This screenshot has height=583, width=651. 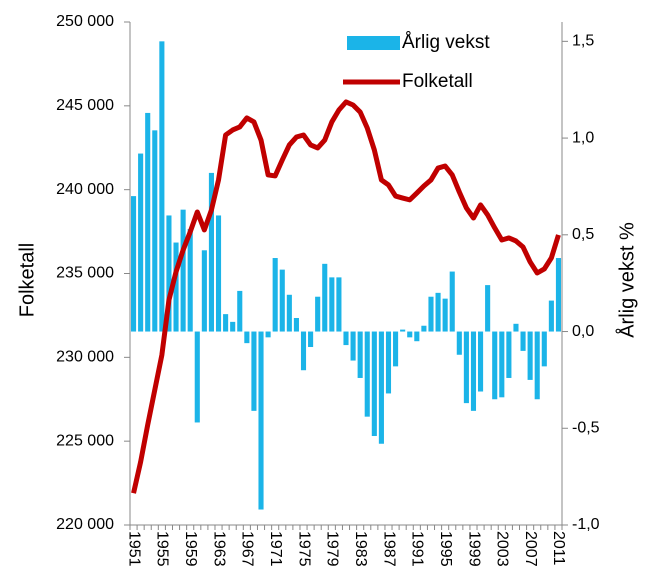 What do you see at coordinates (583, 41) in the screenshot?
I see `y2-tick-label: 1,5` at bounding box center [583, 41].